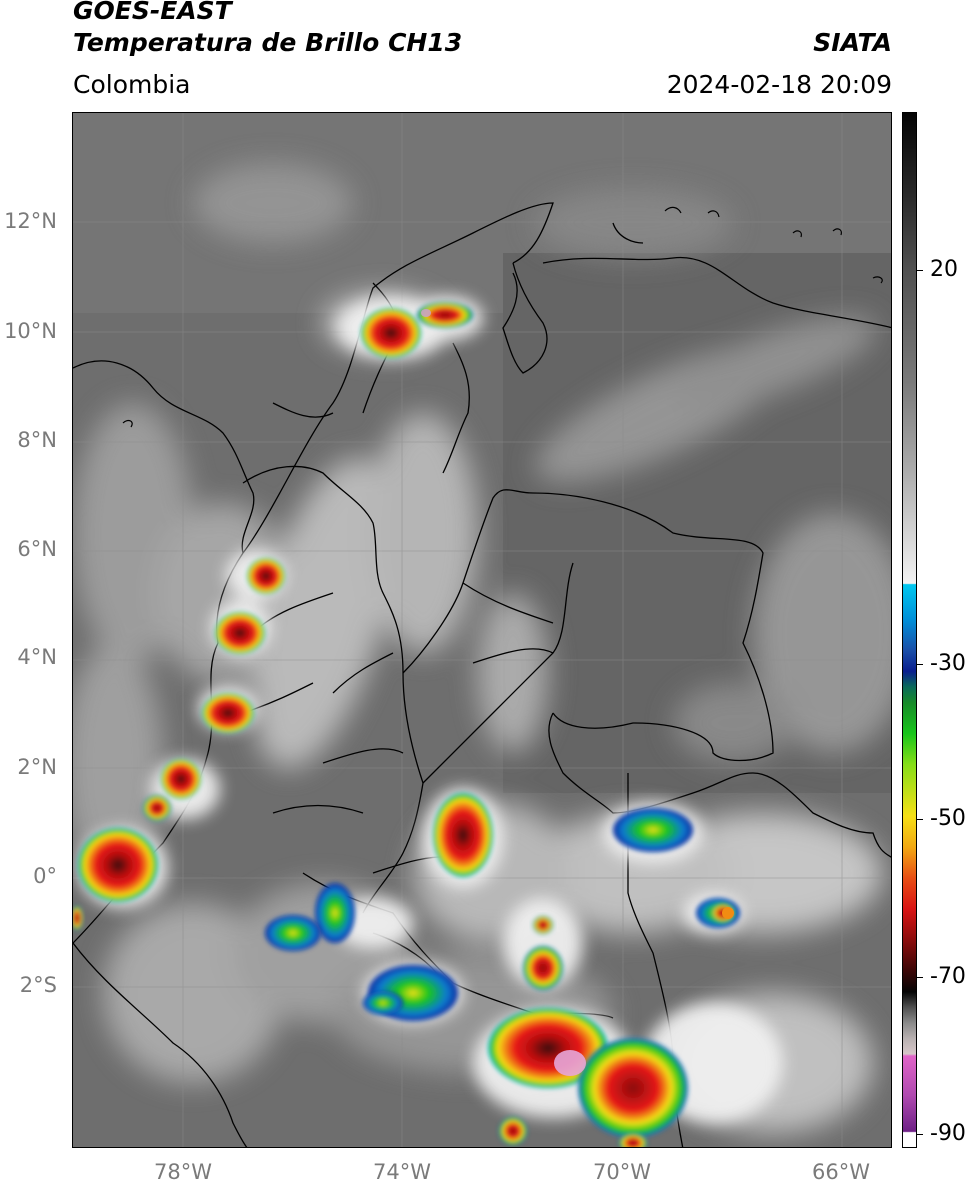  I want to click on lat-label-2s: 2°S, so click(38, 985).